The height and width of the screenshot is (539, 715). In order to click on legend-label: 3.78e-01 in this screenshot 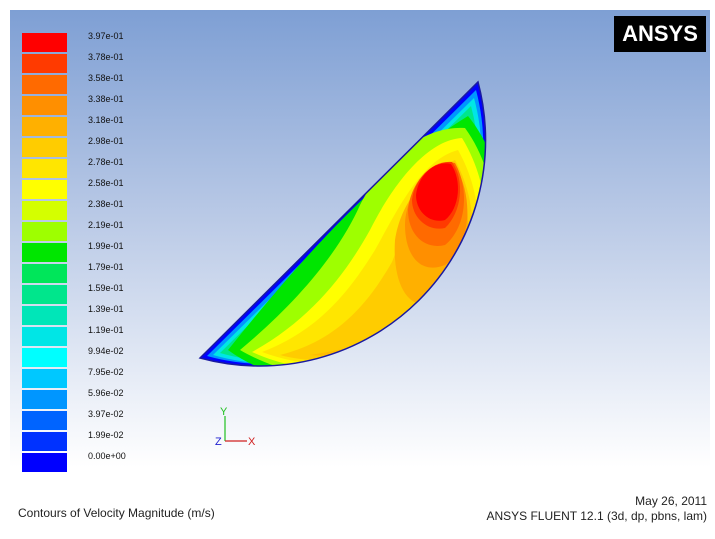, I will do `click(106, 57)`.